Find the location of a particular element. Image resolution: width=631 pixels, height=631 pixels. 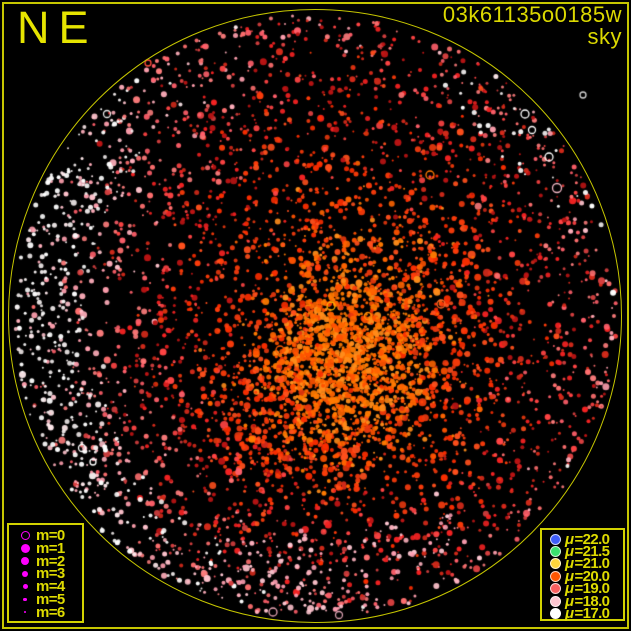

legend-row: m=0 is located at coordinates (48, 535).